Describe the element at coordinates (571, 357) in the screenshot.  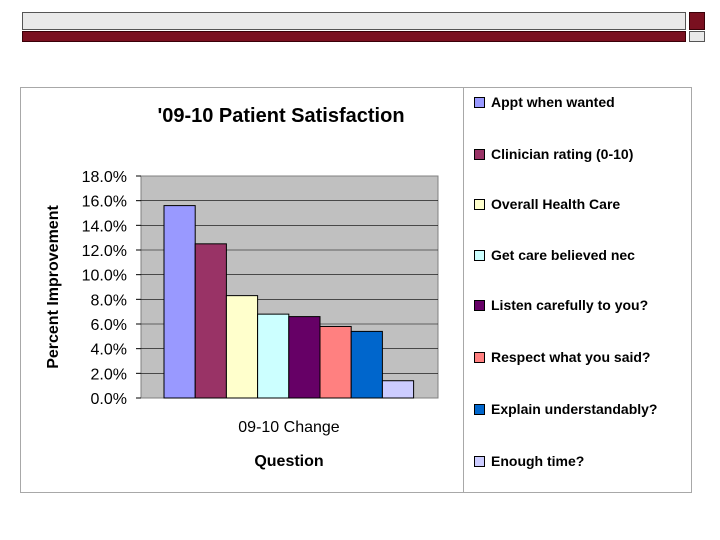
I see `legend-label: Respect what you said?` at that location.